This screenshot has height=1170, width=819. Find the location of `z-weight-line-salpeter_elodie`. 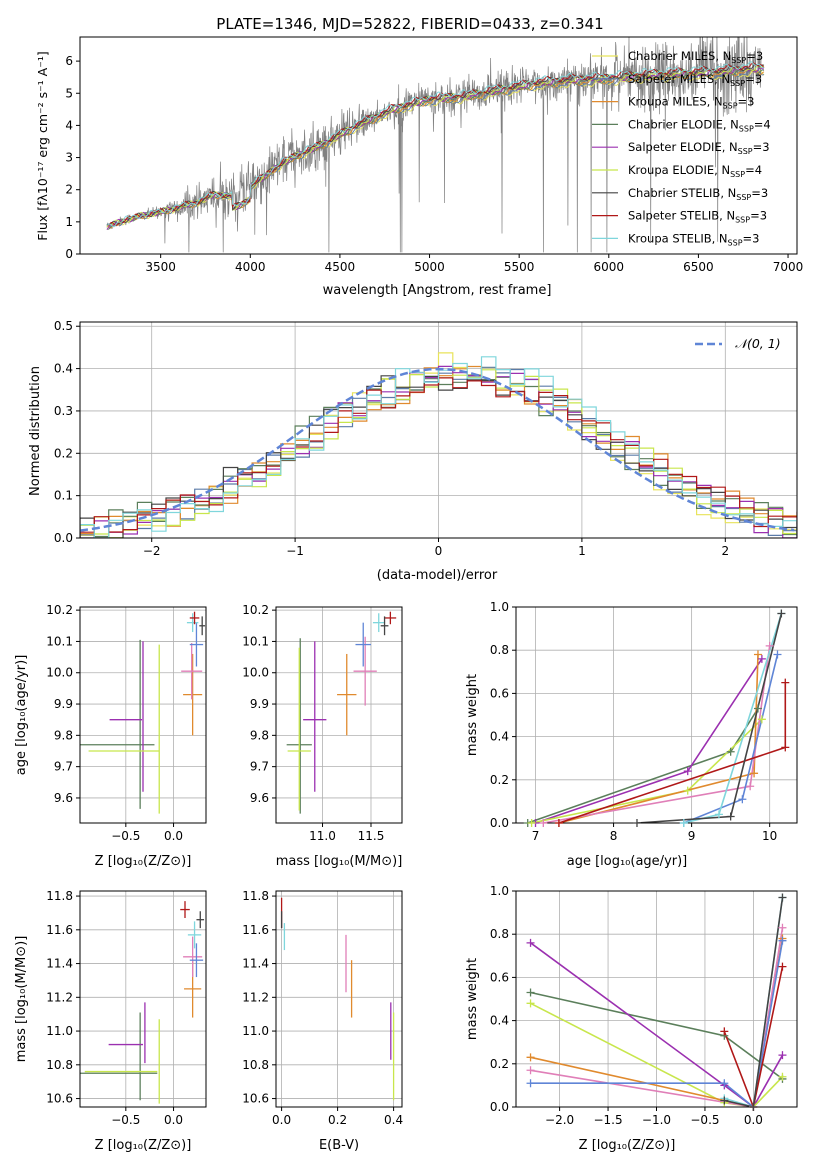

z-weight-line-salpeter_elodie is located at coordinates (657, 1024).